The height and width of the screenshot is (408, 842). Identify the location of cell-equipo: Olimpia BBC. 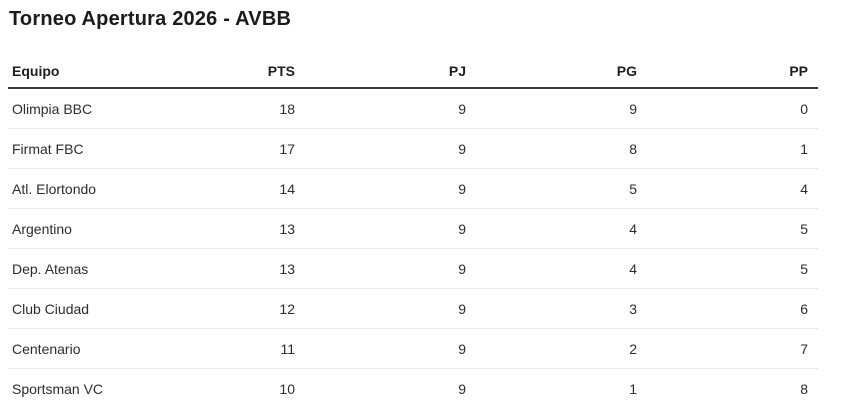
(71, 108).